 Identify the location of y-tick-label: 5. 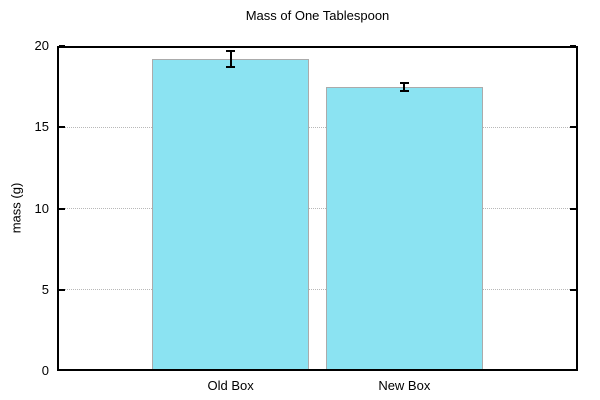
(45, 289).